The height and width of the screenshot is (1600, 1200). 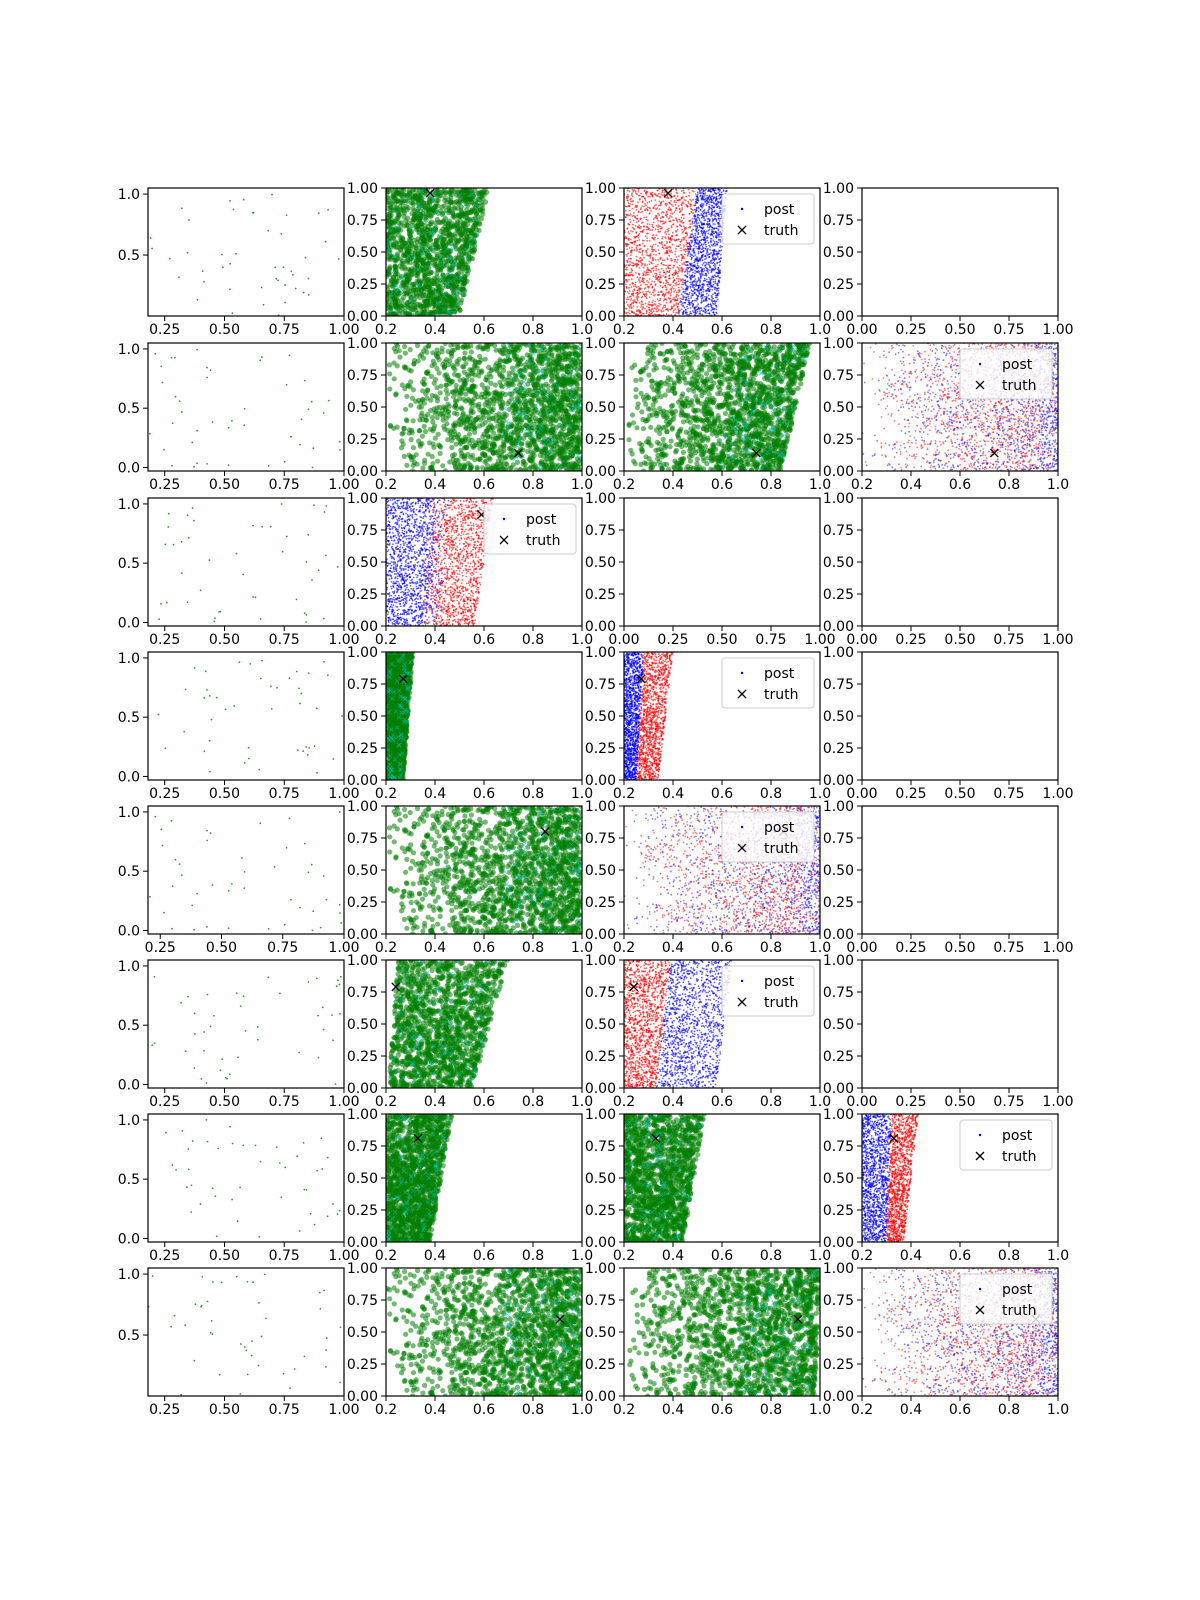 What do you see at coordinates (129, 256) in the screenshot?
I see `y-tick-label: 0.5` at bounding box center [129, 256].